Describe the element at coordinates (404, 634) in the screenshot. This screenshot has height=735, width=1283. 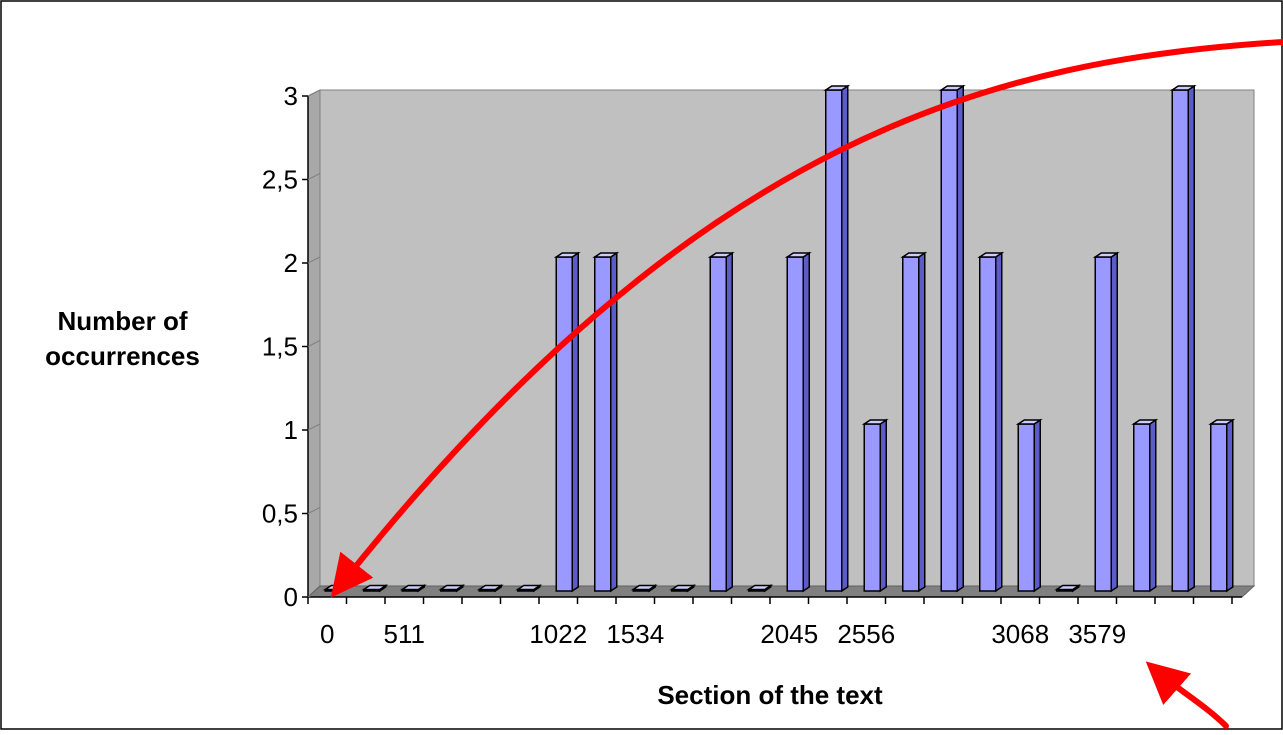
I see `x-tick-label: 511` at that location.